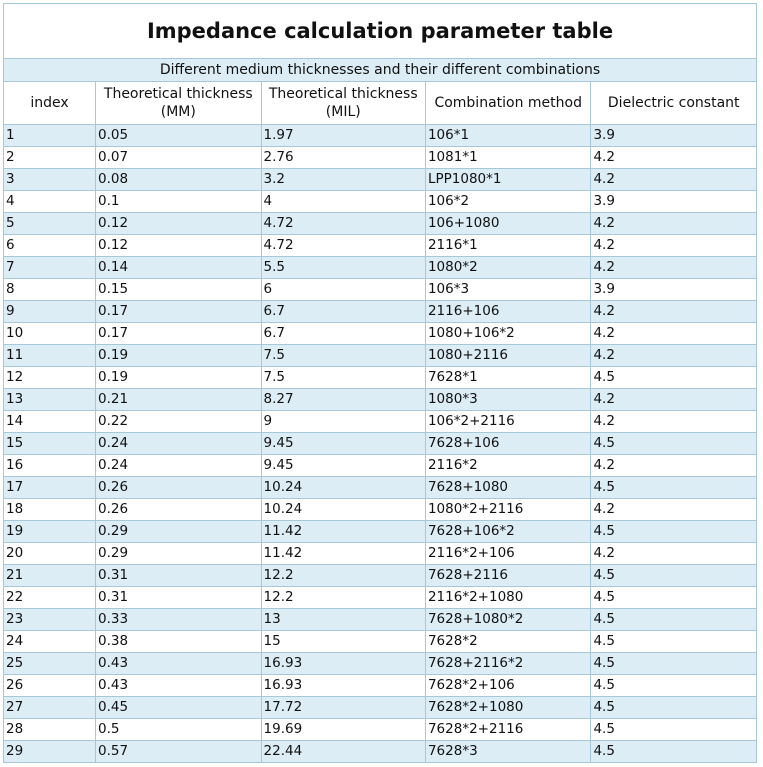 The width and height of the screenshot is (763, 767). Describe the element at coordinates (508, 157) in the screenshot. I see `cell-combination-method: 1081*1` at that location.